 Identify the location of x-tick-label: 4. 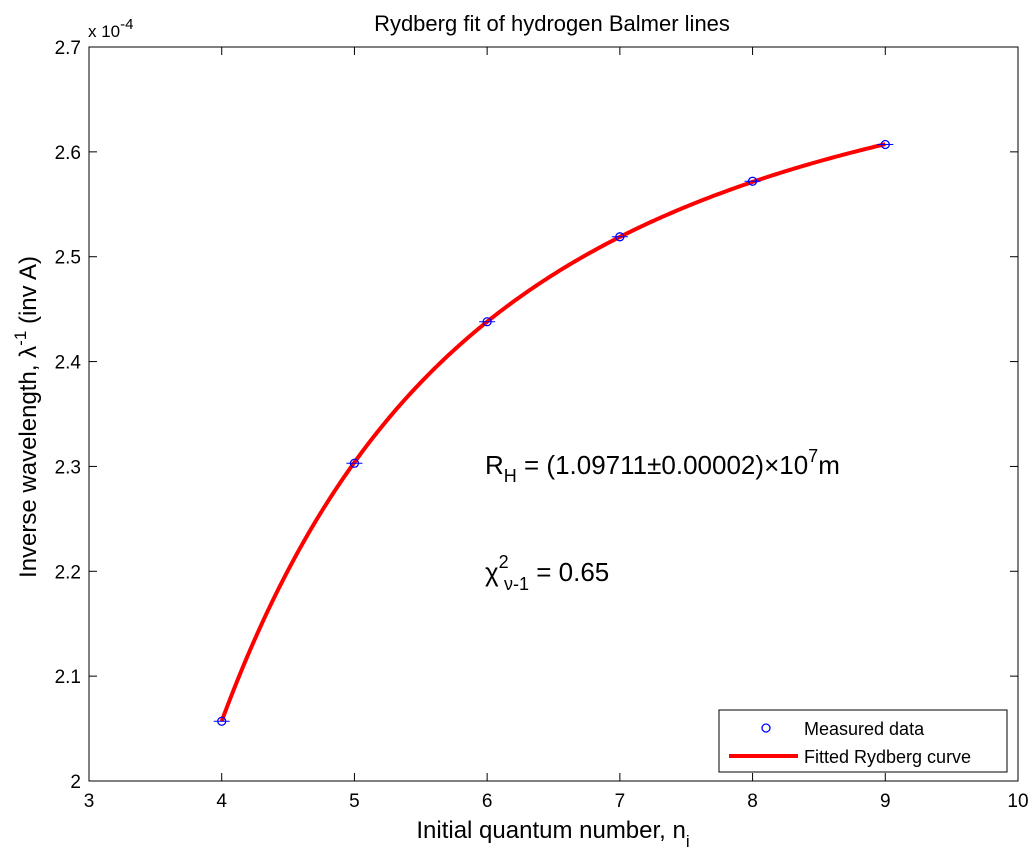
(221, 801).